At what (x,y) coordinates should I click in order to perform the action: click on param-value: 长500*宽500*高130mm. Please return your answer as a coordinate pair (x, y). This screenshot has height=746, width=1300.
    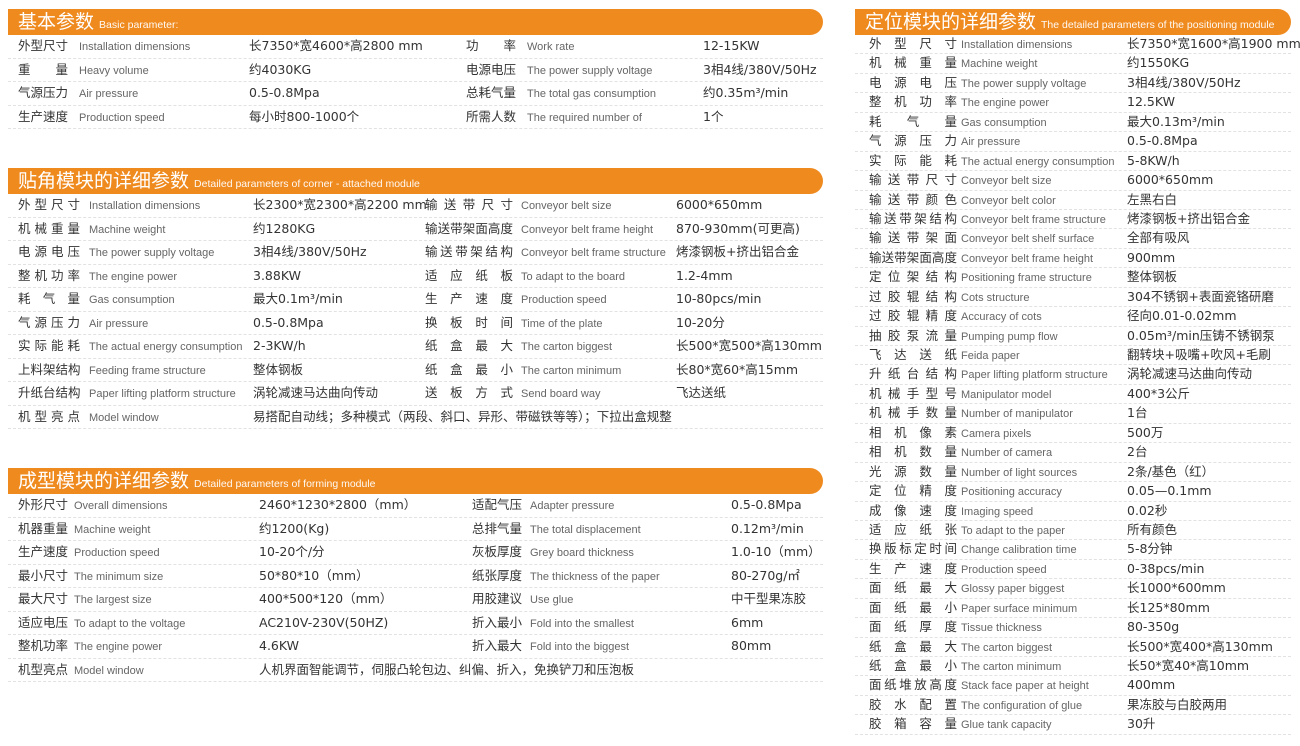
    Looking at the image, I should click on (749, 345).